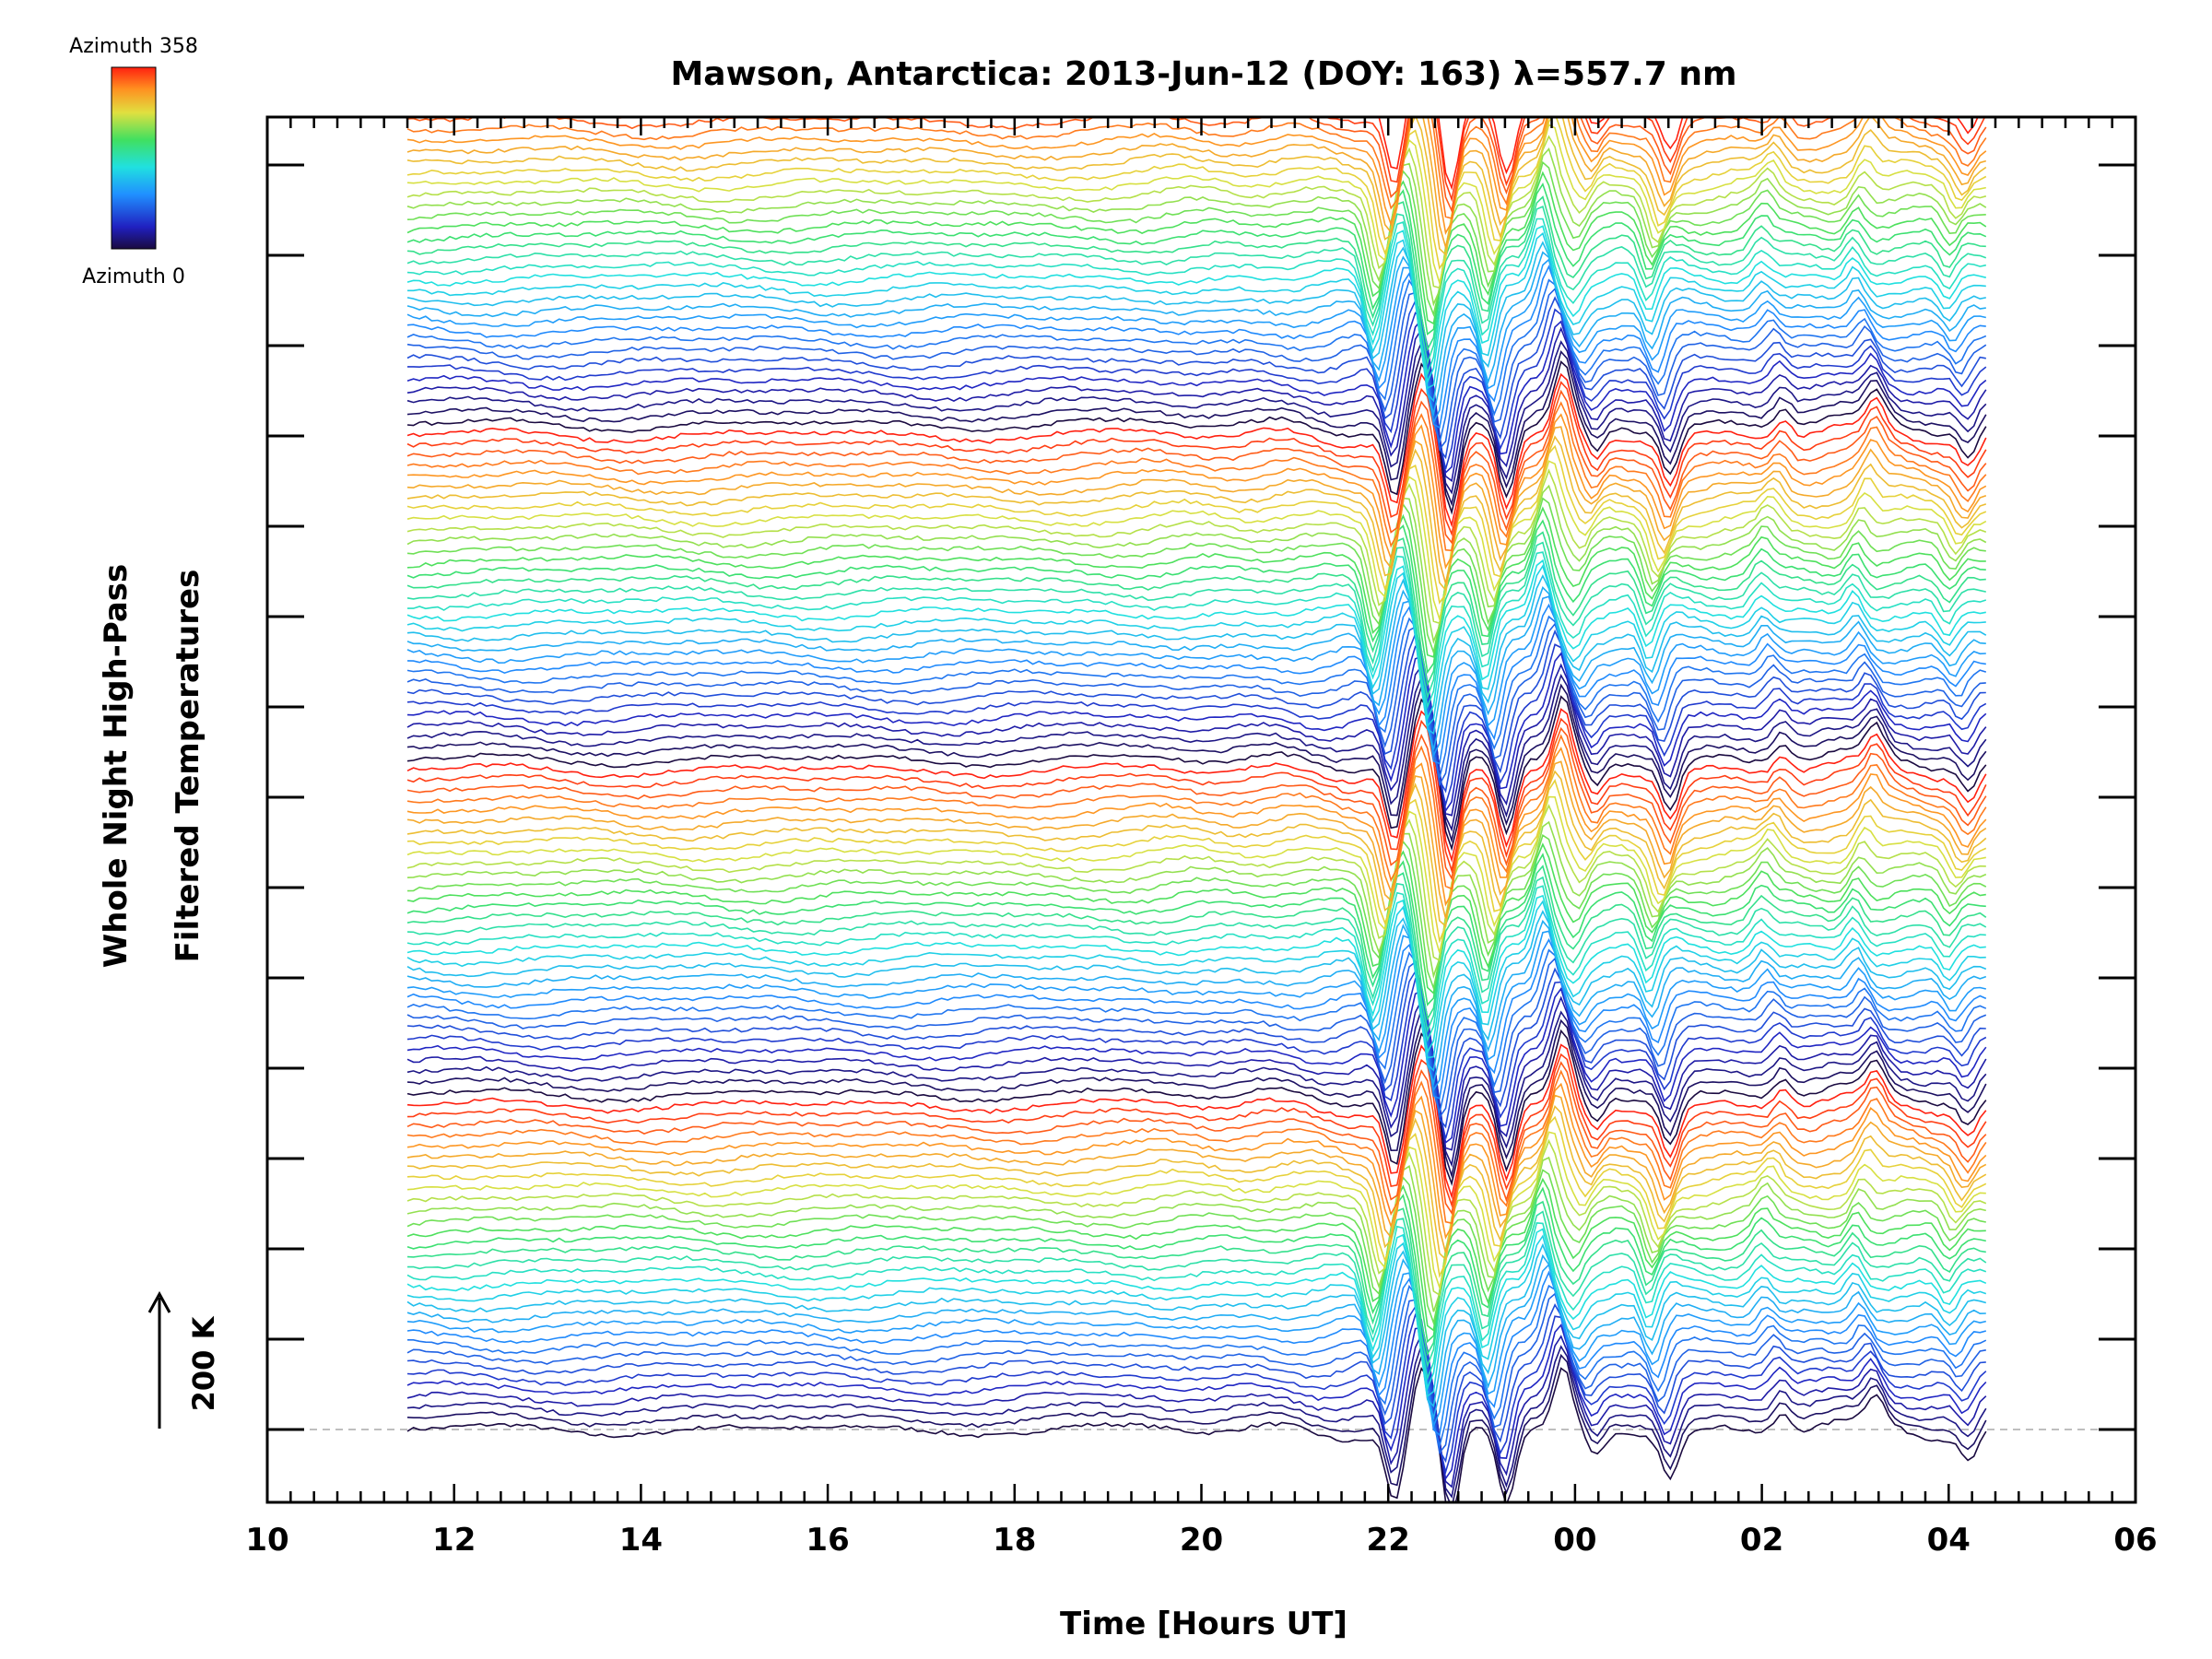 The image size is (2212, 1659). I want to click on x-tick-label: 22, so click(1388, 1540).